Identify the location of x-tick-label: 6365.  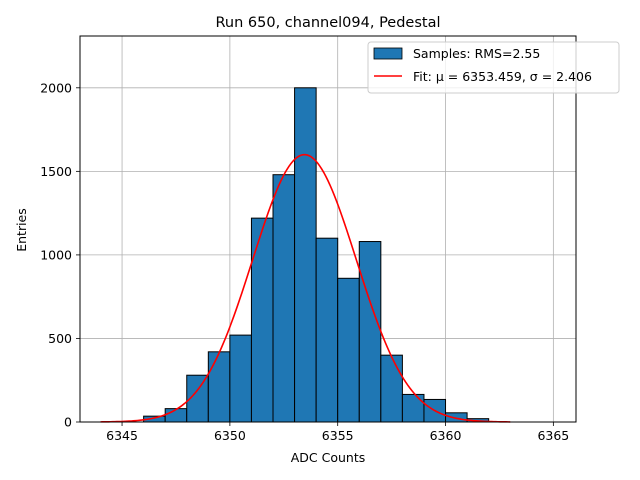
(553, 435).